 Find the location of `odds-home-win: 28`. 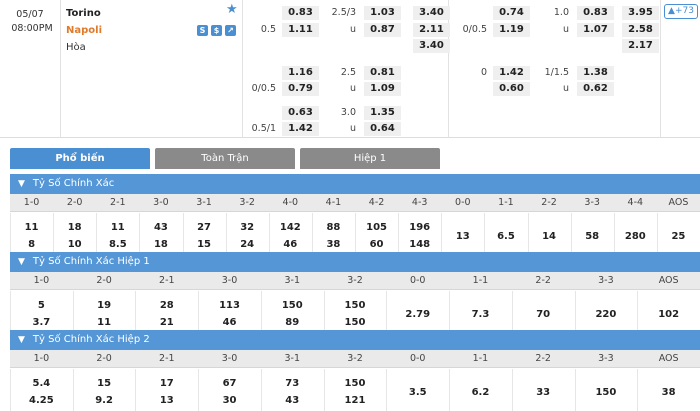

odds-home-win: 28 is located at coordinates (166, 305).